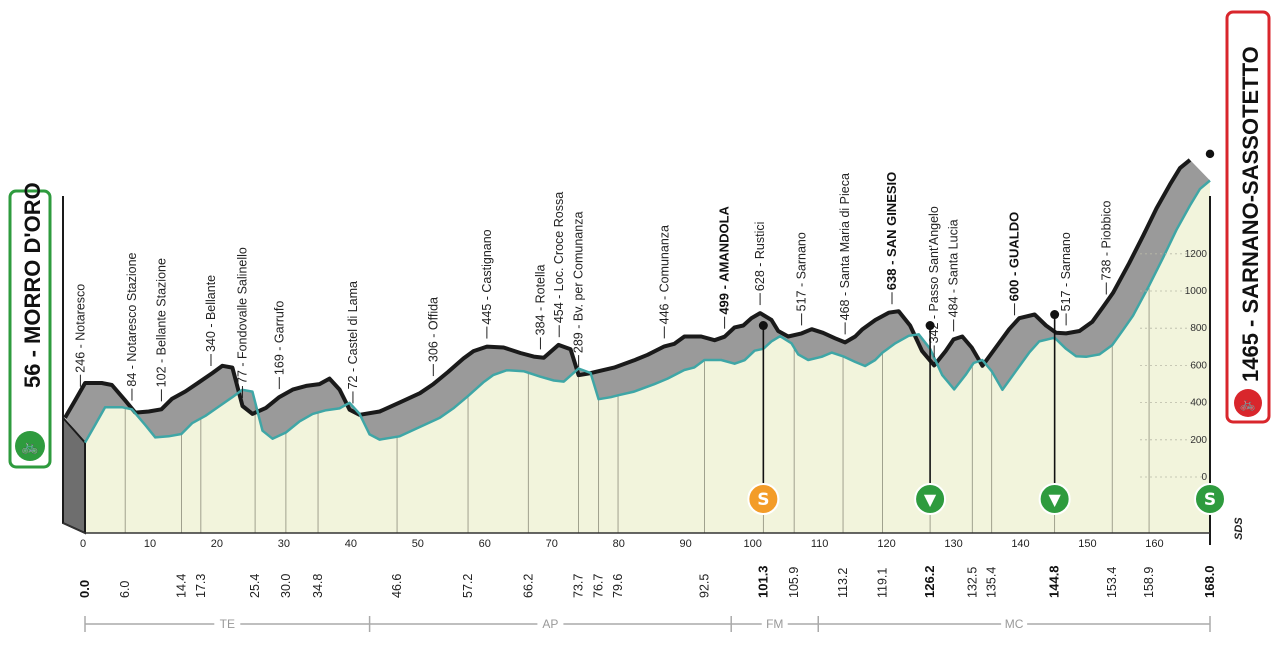 Image resolution: width=1278 pixels, height=656 pixels. Describe the element at coordinates (686, 544) in the screenshot. I see `axis-tick-label: 90` at that location.